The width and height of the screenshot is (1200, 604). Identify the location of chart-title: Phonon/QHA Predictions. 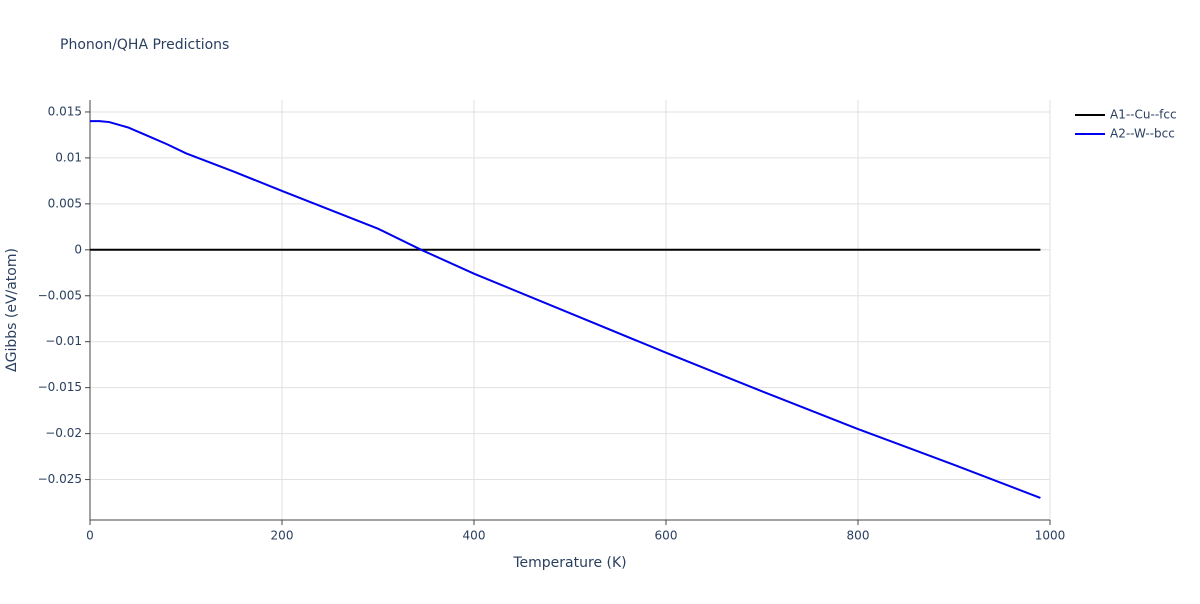
(144, 45).